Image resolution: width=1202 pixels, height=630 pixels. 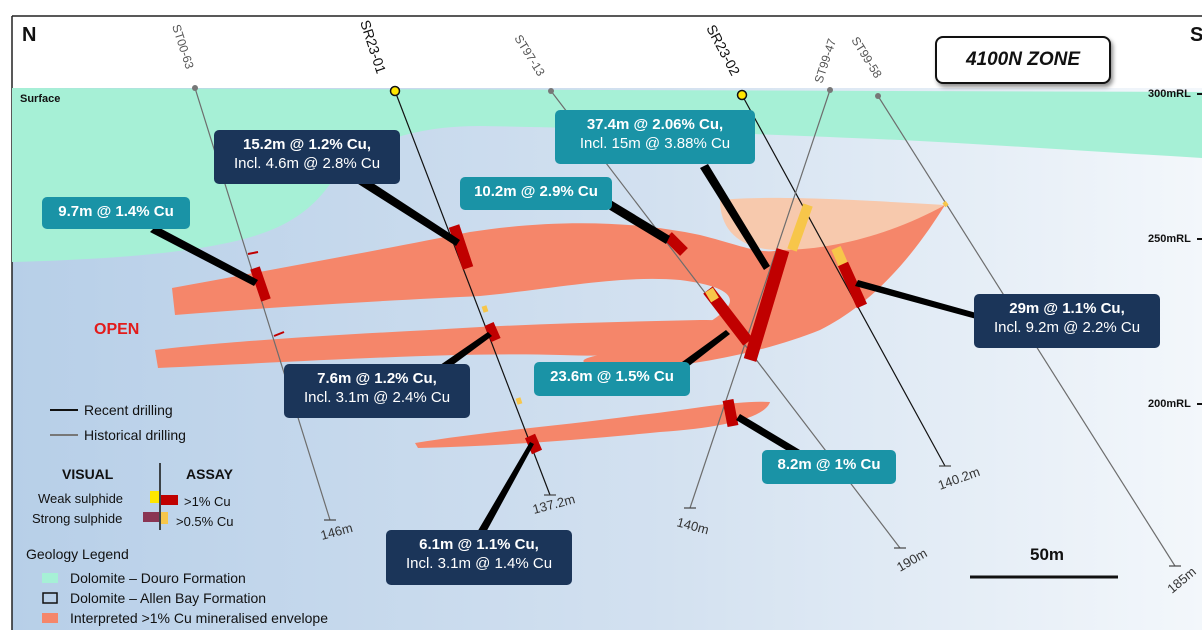 What do you see at coordinates (116, 213) in the screenshot?
I see `intercept-label-st00-63: 9.7m @ 1.4% Cu` at bounding box center [116, 213].